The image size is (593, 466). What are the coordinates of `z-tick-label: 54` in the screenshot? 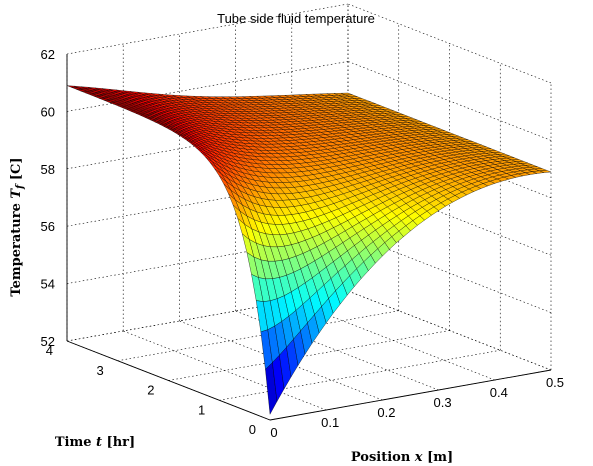 It's located at (48, 284).